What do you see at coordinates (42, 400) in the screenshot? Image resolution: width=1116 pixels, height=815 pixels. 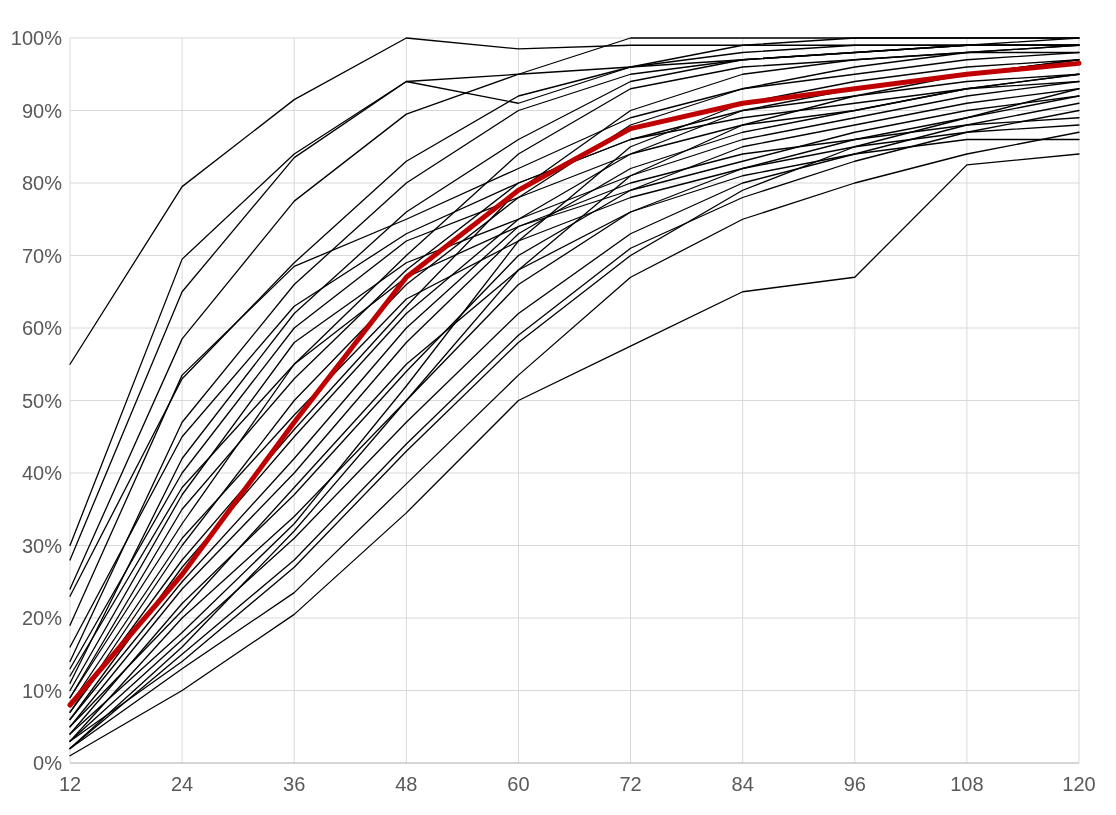 I see `y-tick-label: 50%` at bounding box center [42, 400].